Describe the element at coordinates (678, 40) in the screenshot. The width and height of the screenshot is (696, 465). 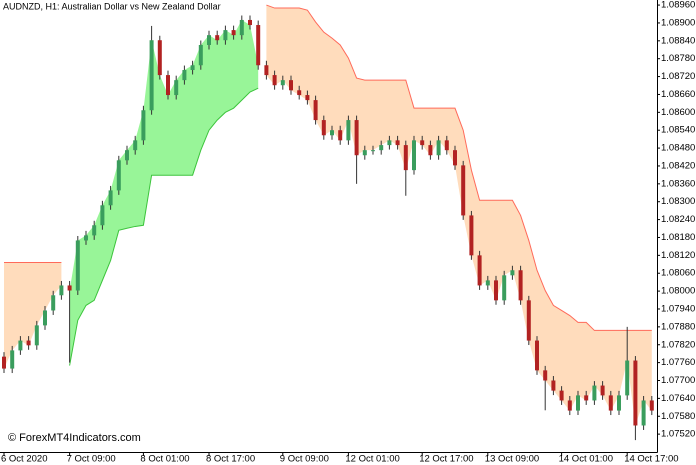
I see `y-tick-label: 1.08840` at that location.